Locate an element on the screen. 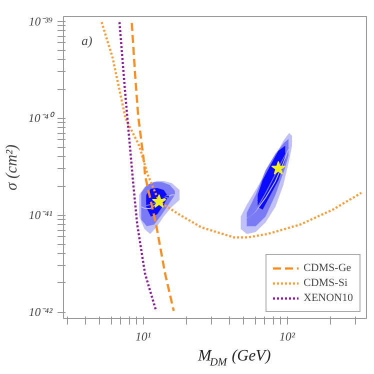 The image size is (374, 374). y-tick-label: 10⁻⁴² is located at coordinates (40, 312).